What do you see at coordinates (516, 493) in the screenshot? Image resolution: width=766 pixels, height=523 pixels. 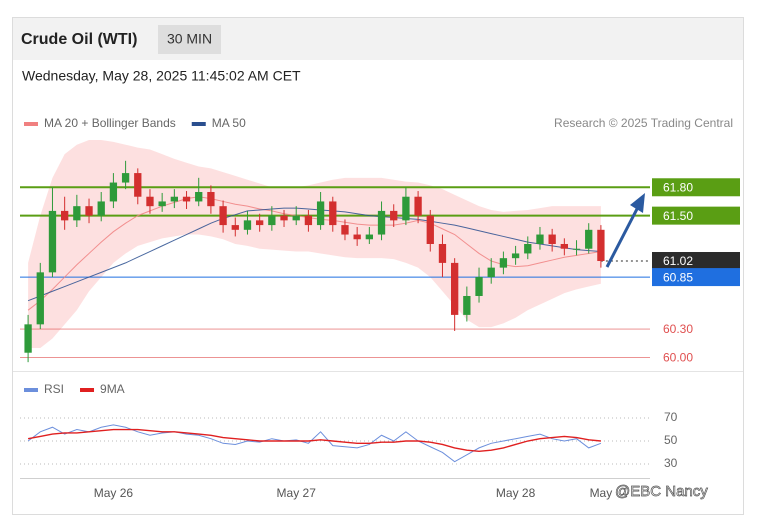 I see `x-tick-label: May 28` at bounding box center [516, 493].